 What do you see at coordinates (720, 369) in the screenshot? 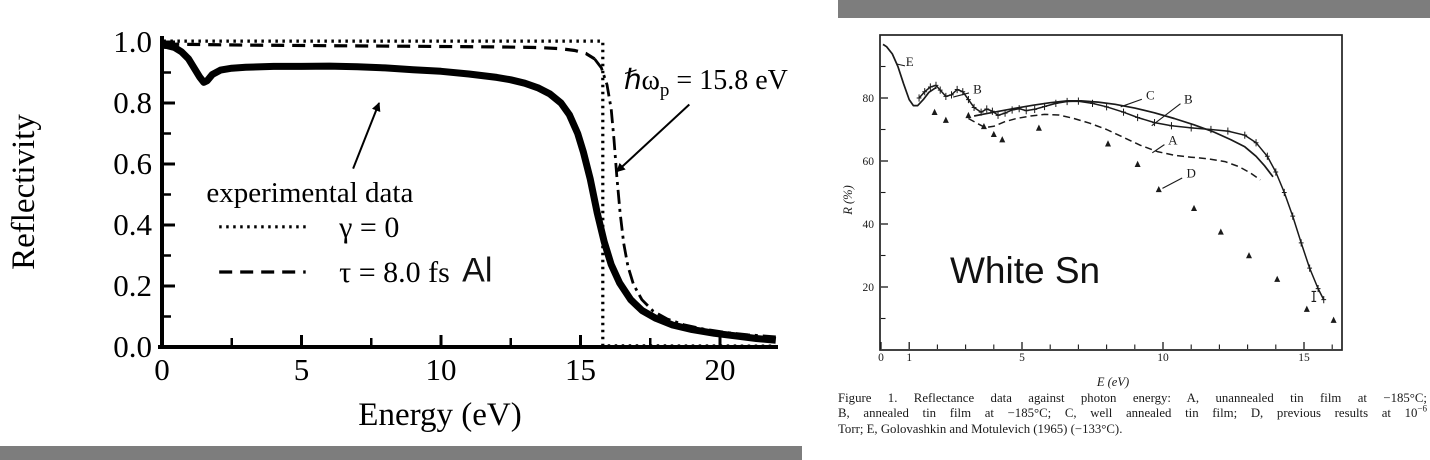
I see `x-tick-label: 20` at bounding box center [720, 369].